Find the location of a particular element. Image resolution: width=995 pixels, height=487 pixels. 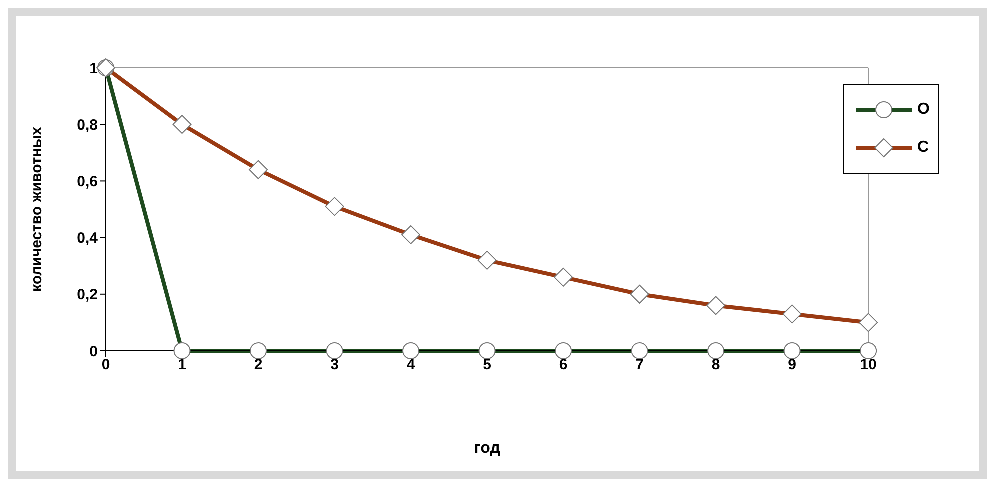

legend-label: O is located at coordinates (924, 110).